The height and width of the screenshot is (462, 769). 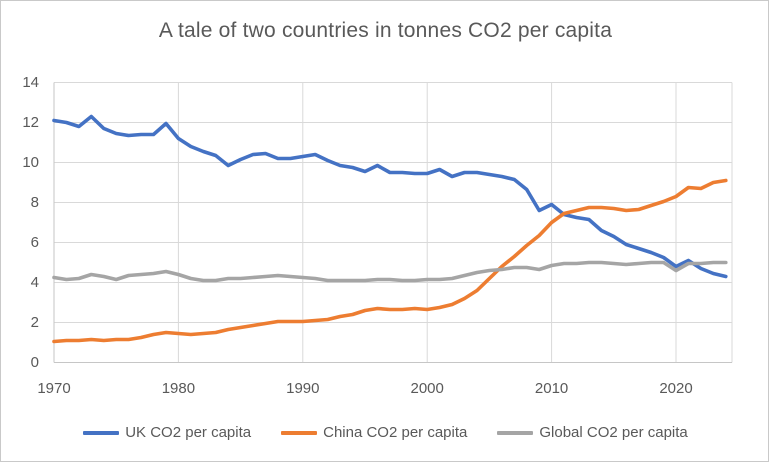 What do you see at coordinates (34, 242) in the screenshot?
I see `y-tick-label-6: 6` at bounding box center [34, 242].